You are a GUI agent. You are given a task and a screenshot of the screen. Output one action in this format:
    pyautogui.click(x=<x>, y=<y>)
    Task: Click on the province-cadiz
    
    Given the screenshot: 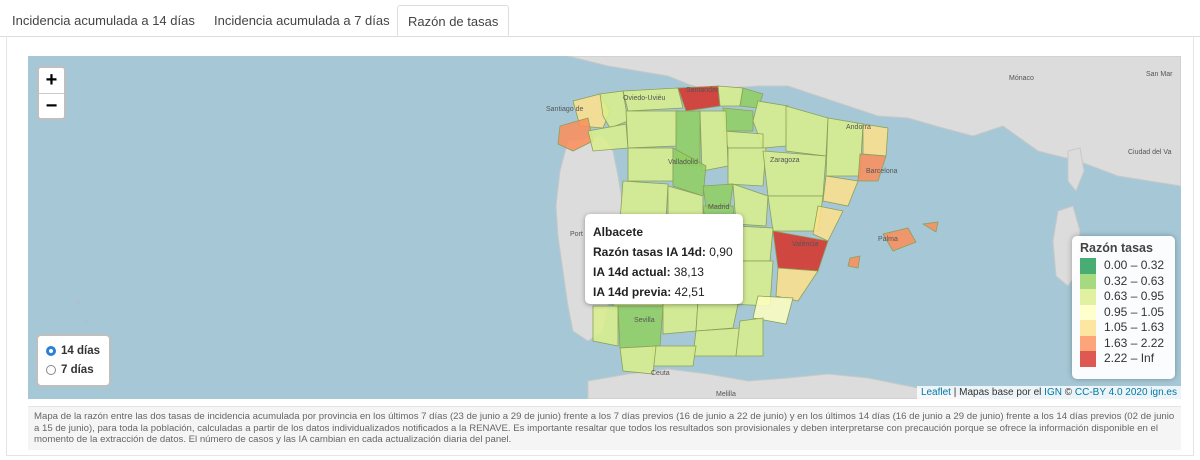 What is the action you would take?
    pyautogui.click(x=638, y=360)
    